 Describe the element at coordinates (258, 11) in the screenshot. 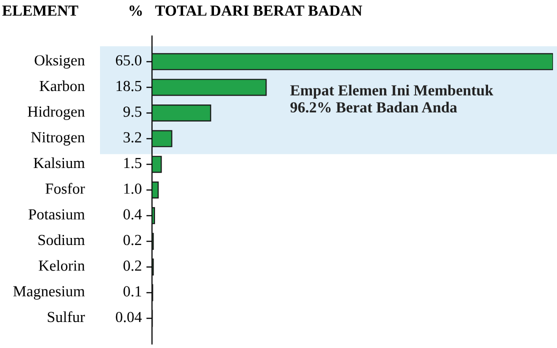

I see `chart-title: TOTAL DARI BERAT BADAN` at that location.